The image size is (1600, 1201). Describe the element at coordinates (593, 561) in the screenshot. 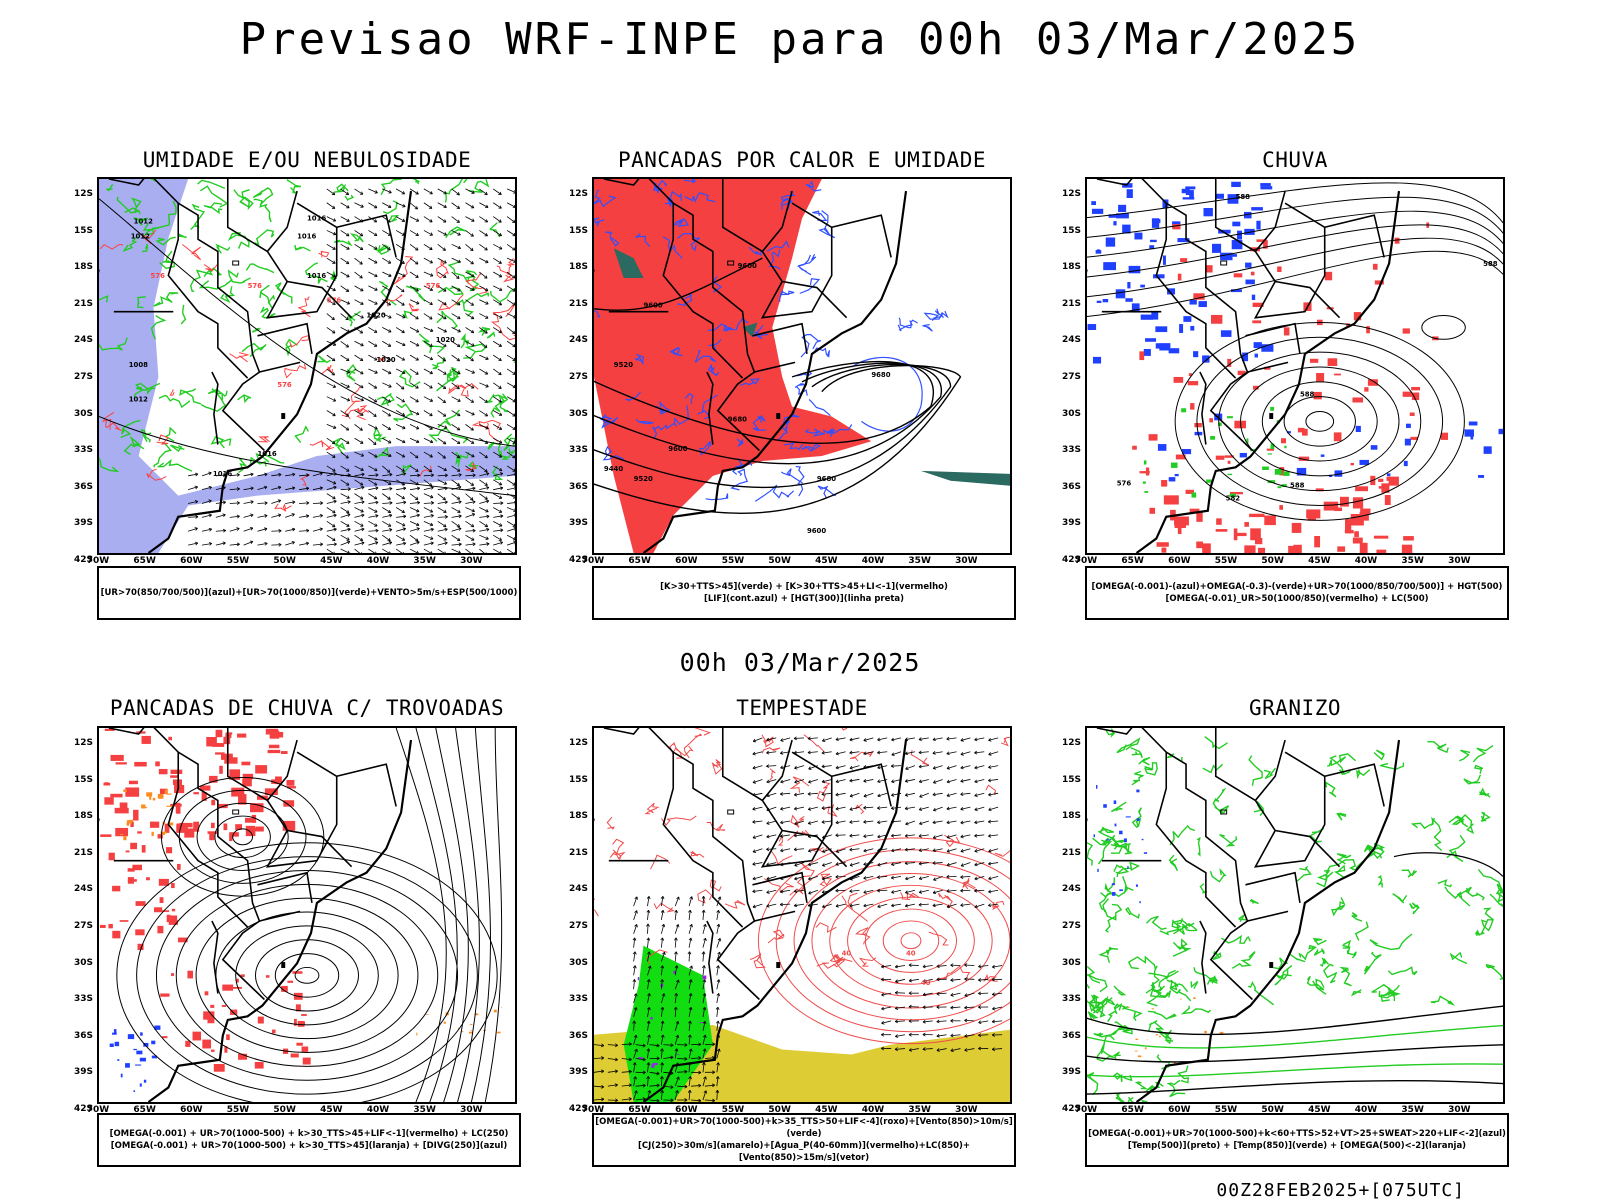

I see `lon-tick-label: 70W` at that location.